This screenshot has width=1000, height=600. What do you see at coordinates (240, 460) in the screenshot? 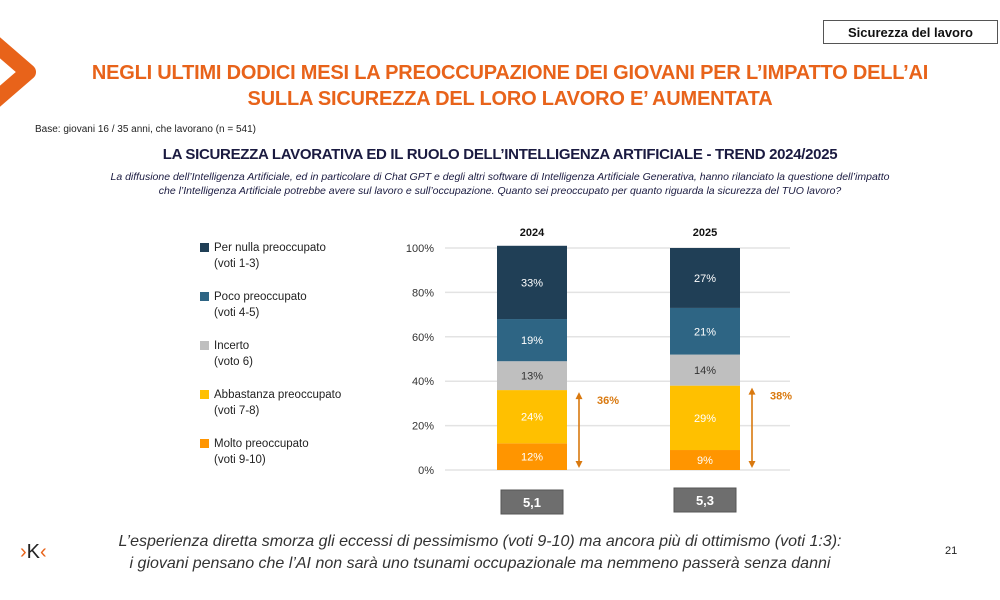
I see `legend-sublabel: (voti 9-10)` at bounding box center [240, 460].